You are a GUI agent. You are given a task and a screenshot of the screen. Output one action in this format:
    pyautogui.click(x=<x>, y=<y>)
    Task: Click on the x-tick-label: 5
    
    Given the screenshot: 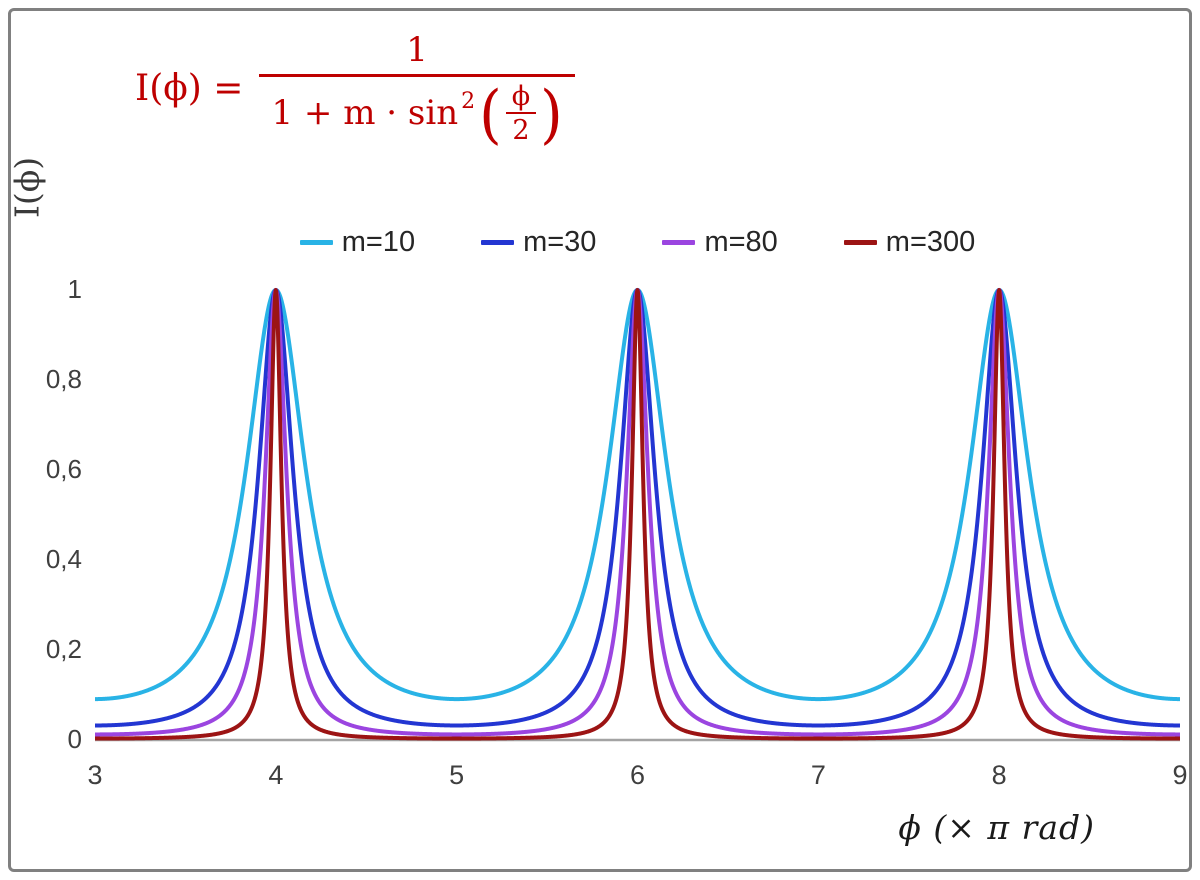 What is the action you would take?
    pyautogui.click(x=457, y=775)
    